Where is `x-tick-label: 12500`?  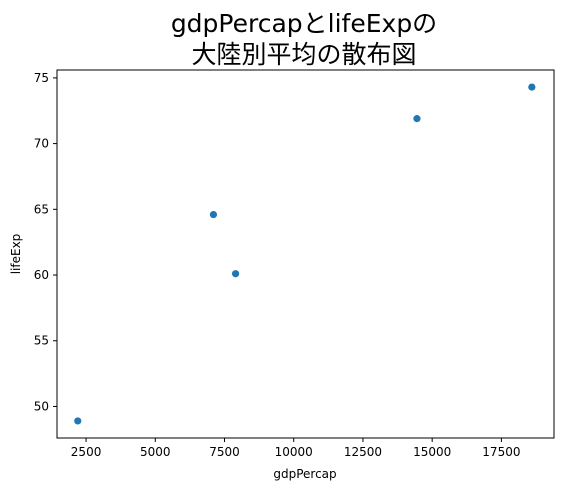 x-tick-label: 12500 is located at coordinates (363, 452).